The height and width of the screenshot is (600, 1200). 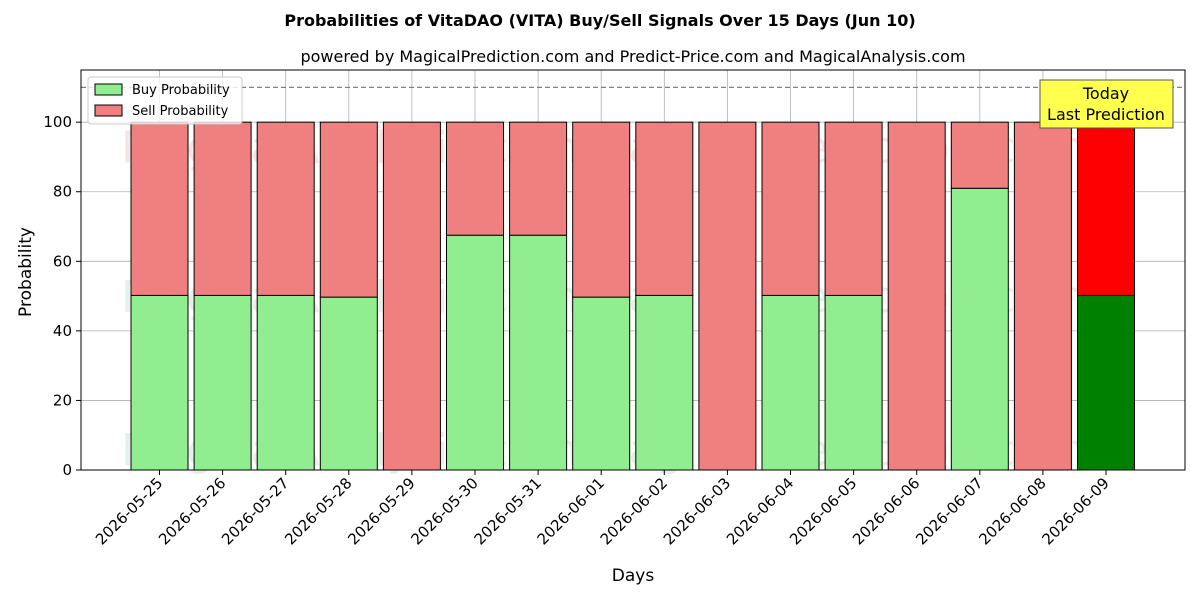 I want to click on x-tick-label: 2026-06-06, so click(x=886, y=511).